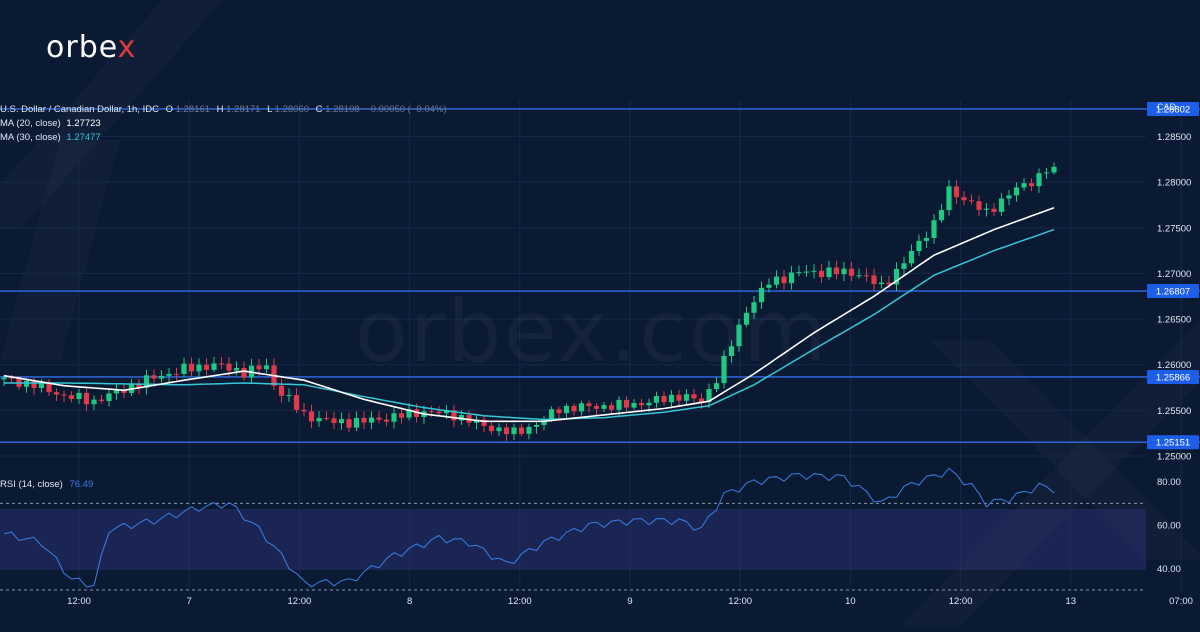 The image size is (1200, 632). Describe the element at coordinates (1071, 601) in the screenshot. I see `x-tick-label: 13` at that location.